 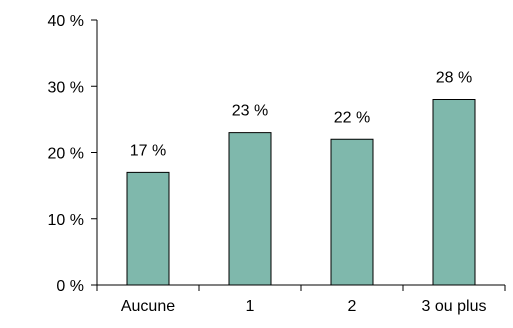 What do you see at coordinates (66, 21) in the screenshot?
I see `y-tick-label: 40 %` at bounding box center [66, 21].